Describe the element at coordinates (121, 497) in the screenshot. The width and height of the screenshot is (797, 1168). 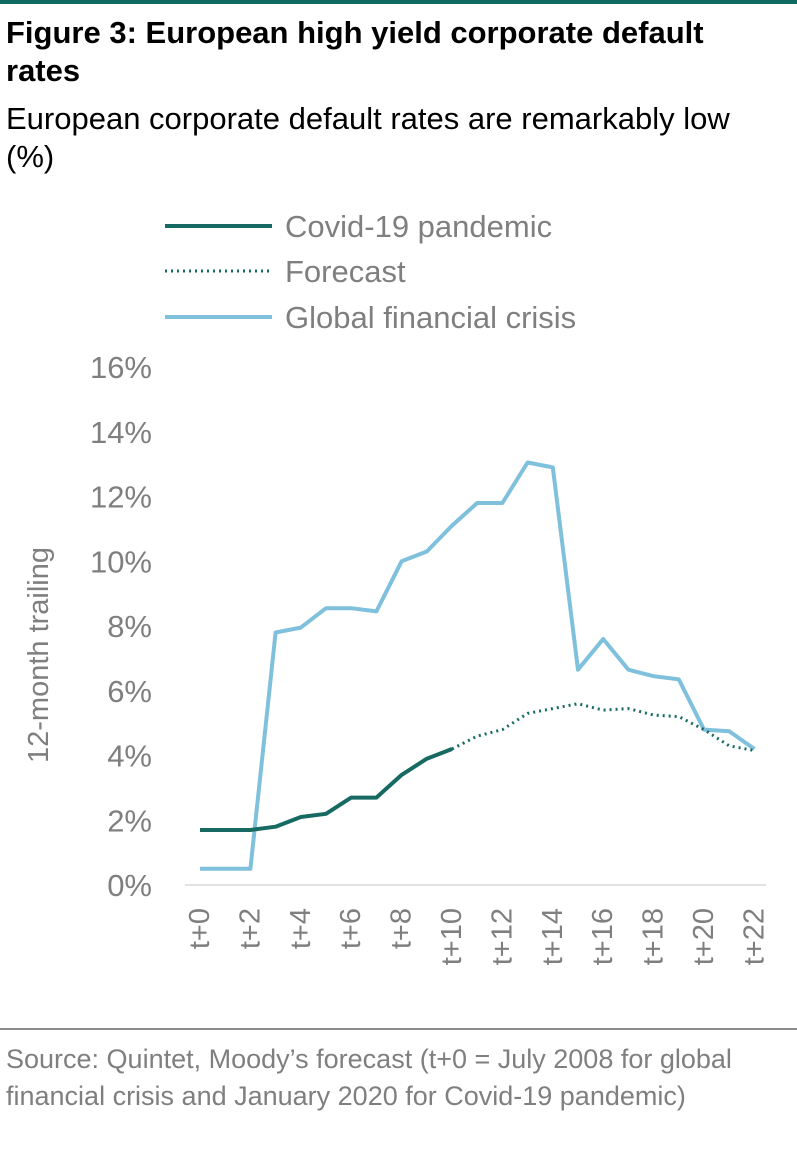
I see `y-tick-label: 12%` at that location.